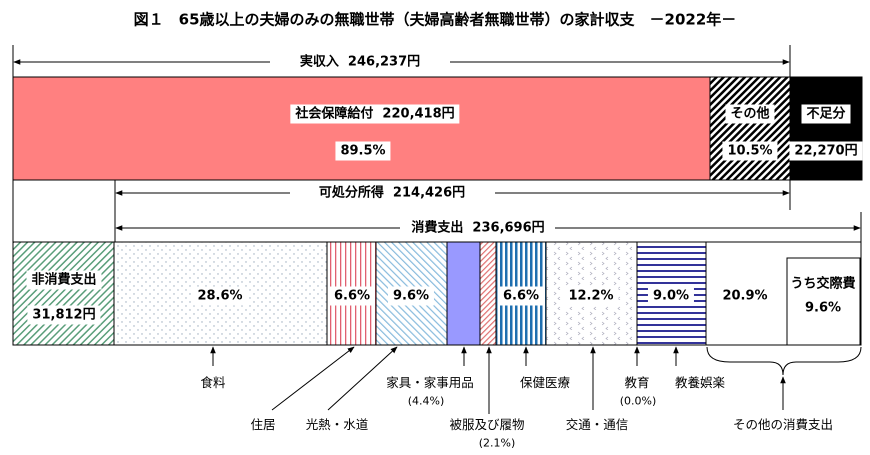 This screenshot has width=870, height=455. I want to click on food-pct: 28.6%, so click(220, 296).